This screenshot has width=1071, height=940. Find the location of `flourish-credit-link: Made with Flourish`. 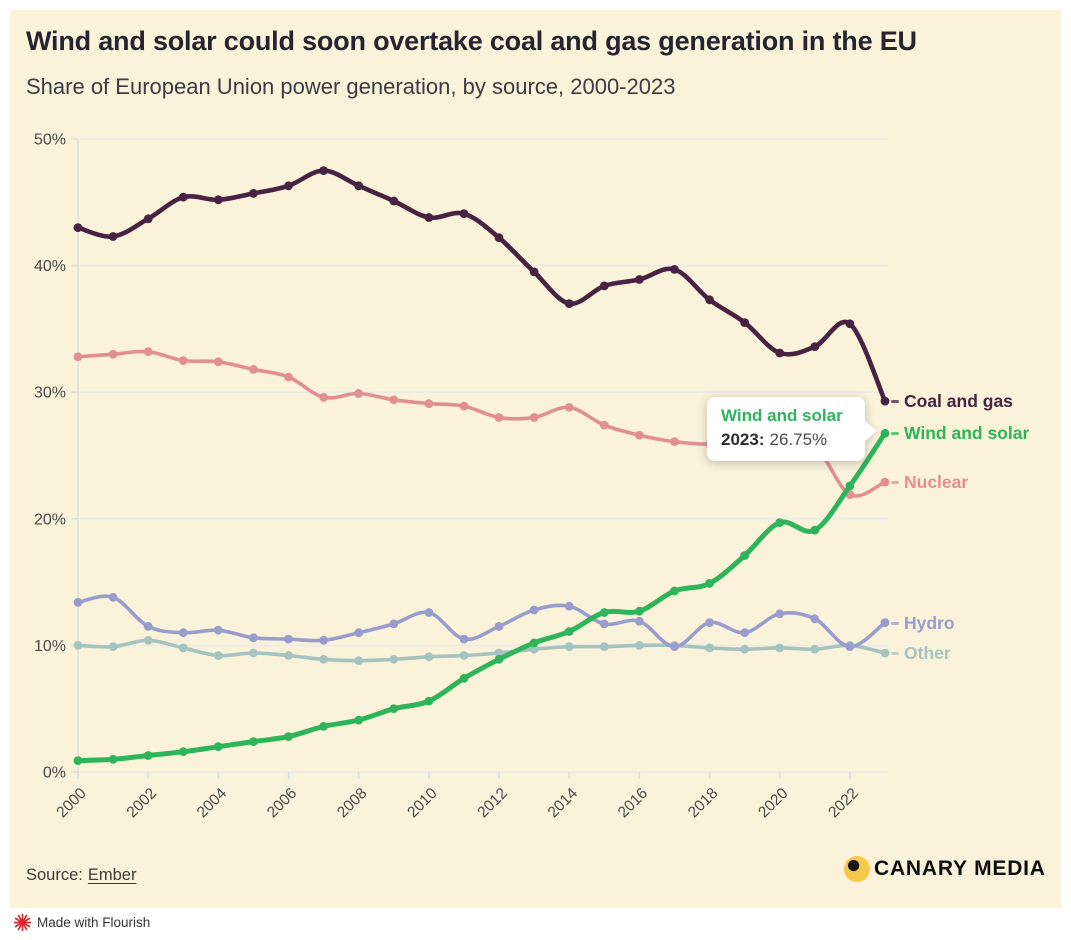

flourish-credit-link: Made with Flourish is located at coordinates (82, 922).